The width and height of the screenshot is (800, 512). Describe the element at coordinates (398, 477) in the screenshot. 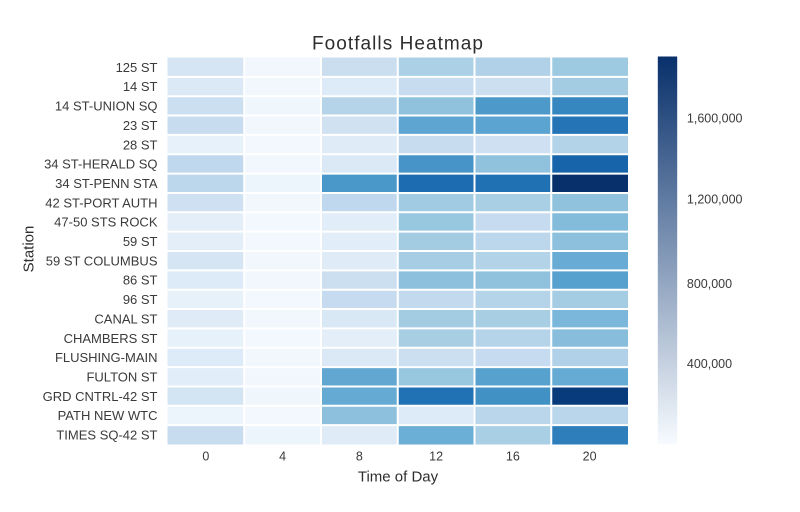

I see `svg-text: Time of Day` at that location.